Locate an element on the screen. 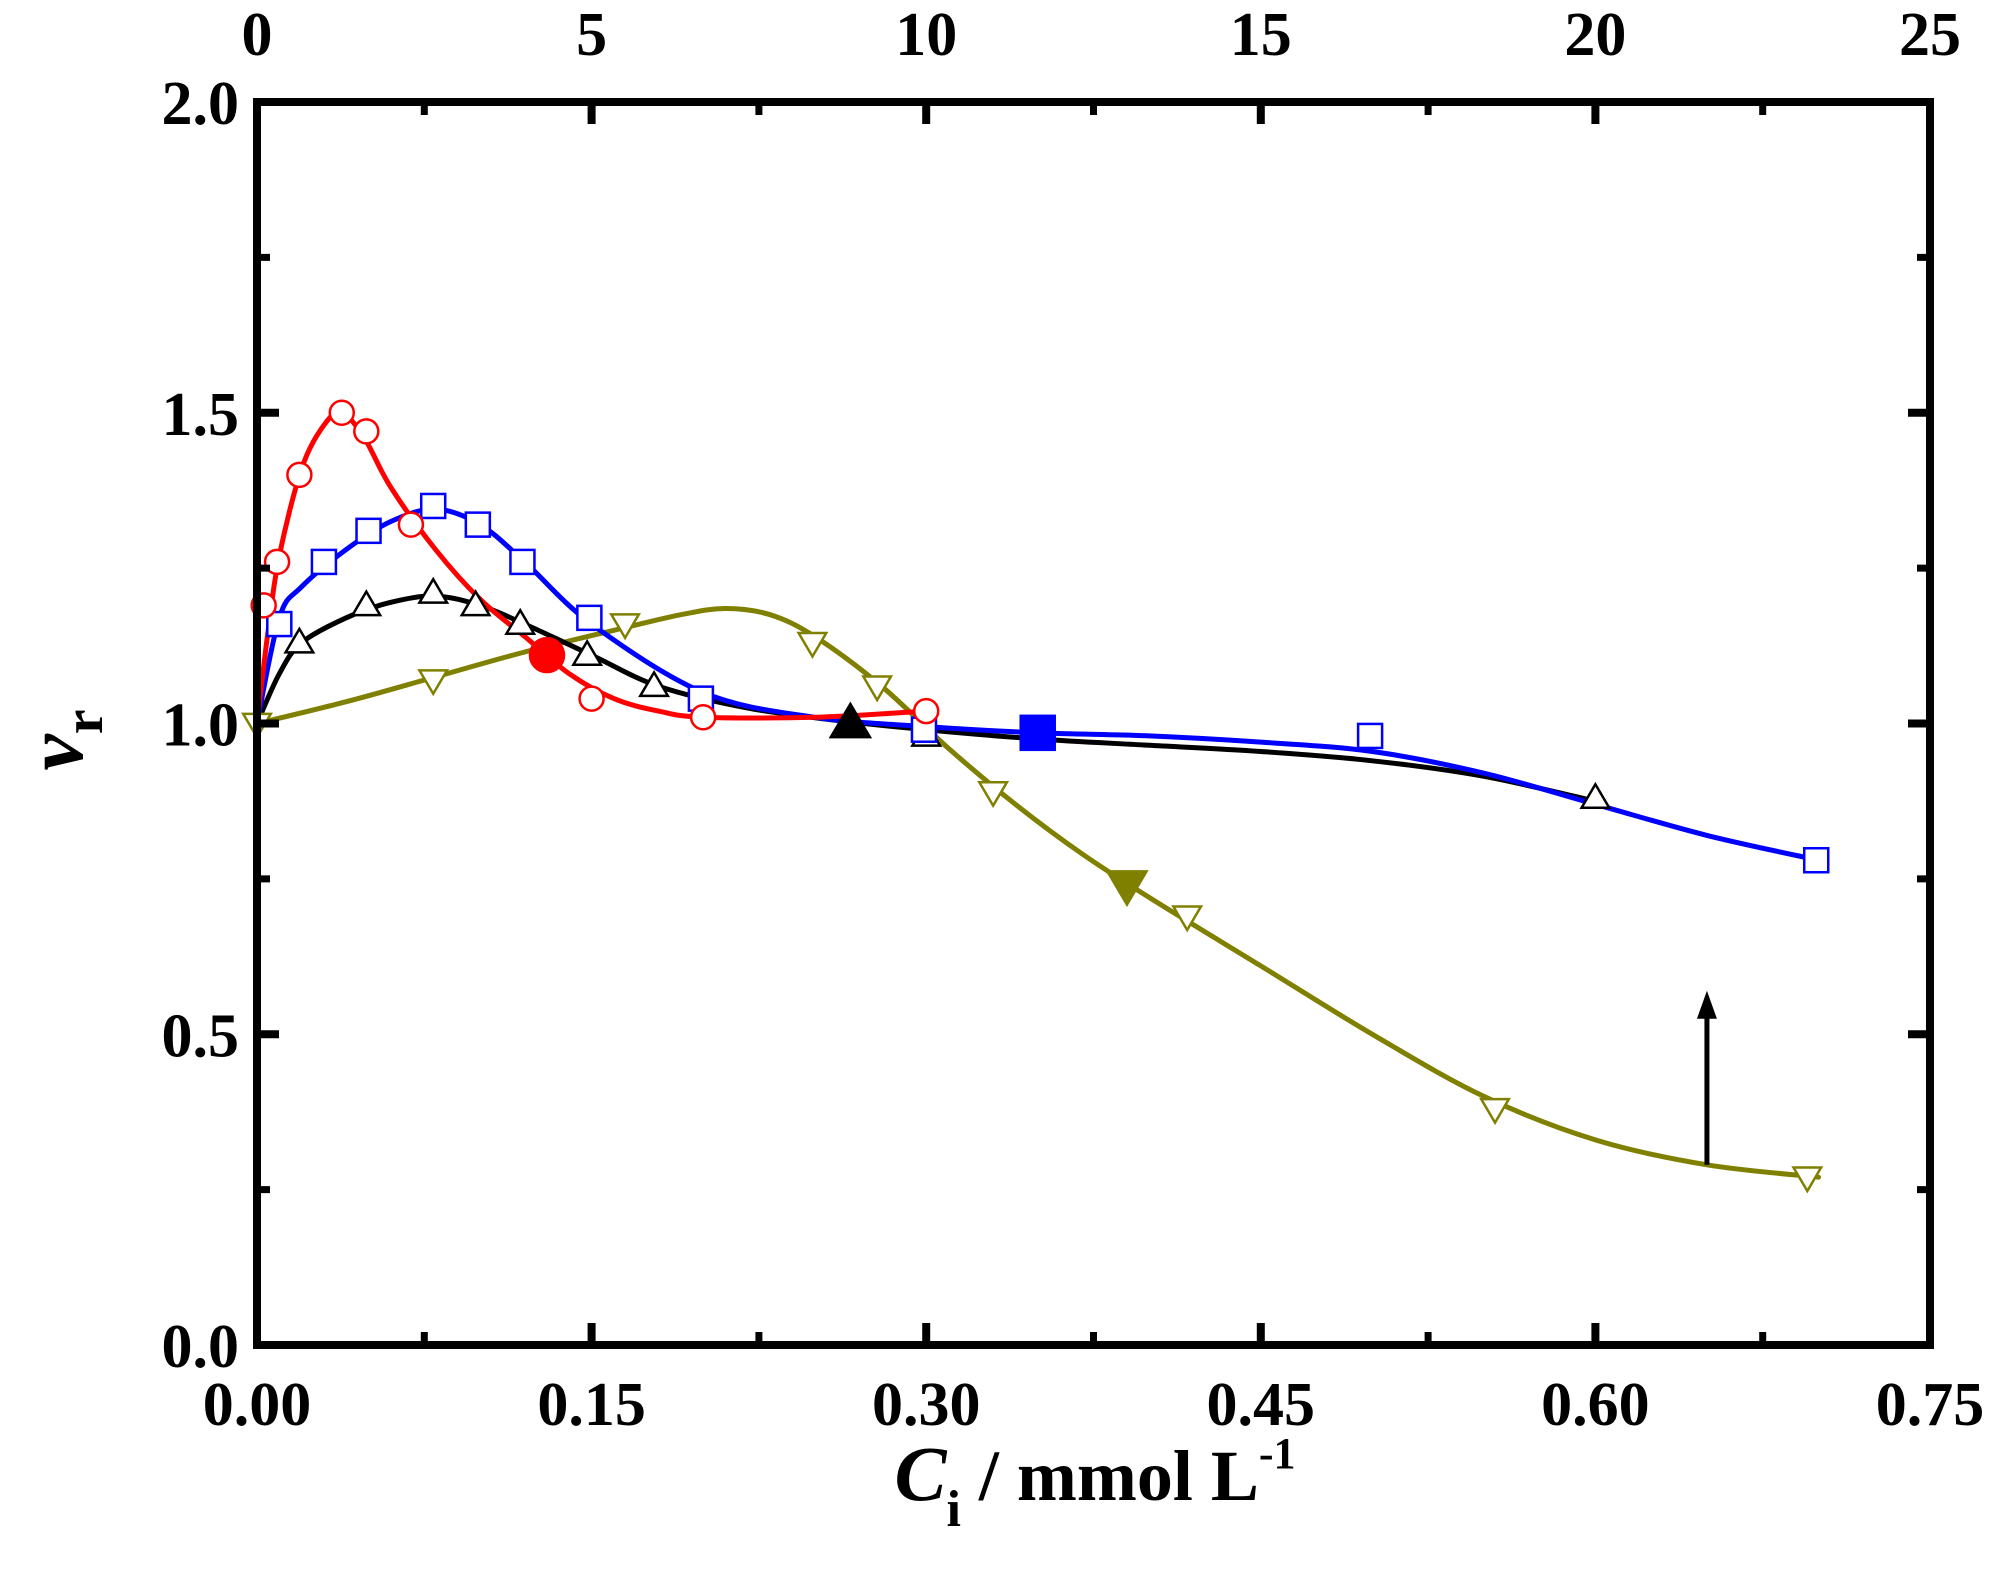 The height and width of the screenshot is (1587, 2000). x-tick-label: 0.75 is located at coordinates (1930, 1405).